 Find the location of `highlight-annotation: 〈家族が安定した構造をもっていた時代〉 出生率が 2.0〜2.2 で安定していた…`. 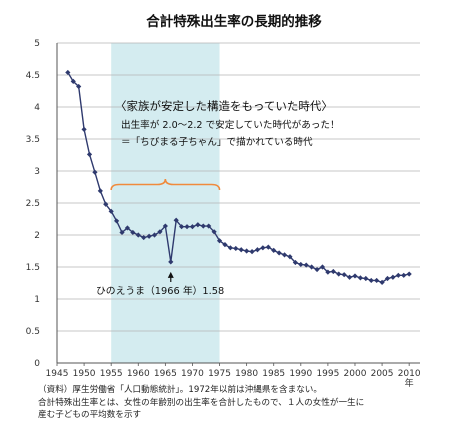

highlight-annotation: 〈家族が安定した構造をもっていた時代〉 出生率が 2.0〜2.2 で安定していた… is located at coordinates (240, 123).